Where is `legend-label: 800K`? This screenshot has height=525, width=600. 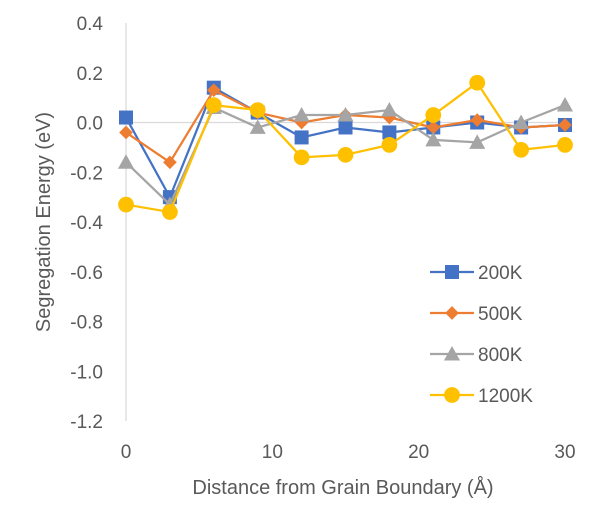 legend-label: 800K is located at coordinates (500, 355).